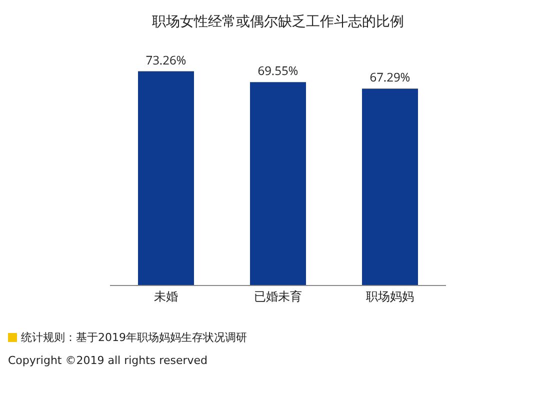  I want to click on chart-title: 职场女性经常或偶尔缺乏工作斗志的比例, so click(278, 21).